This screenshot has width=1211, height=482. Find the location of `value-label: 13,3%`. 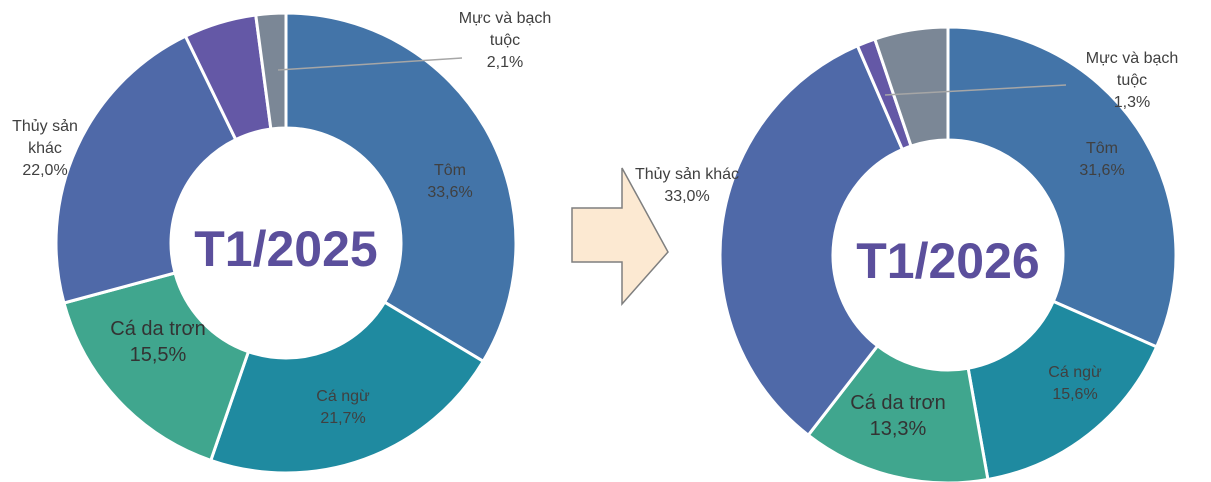

value-label: 13,3% is located at coordinates (898, 429).